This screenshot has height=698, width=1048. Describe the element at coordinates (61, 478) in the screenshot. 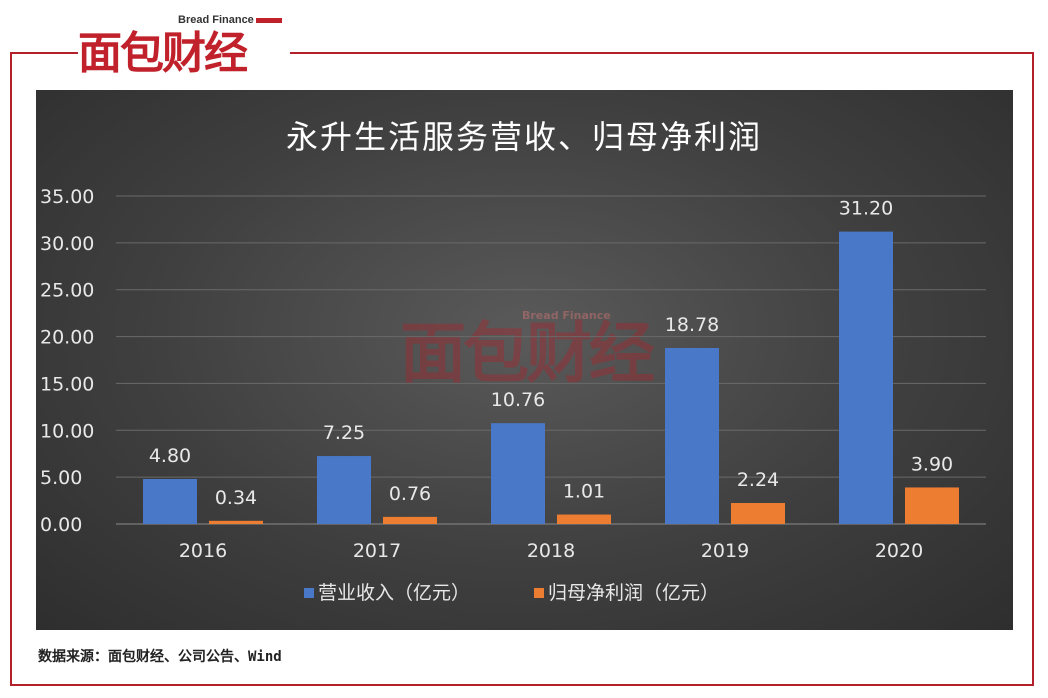

I see `y-tick-label: 5.00` at that location.